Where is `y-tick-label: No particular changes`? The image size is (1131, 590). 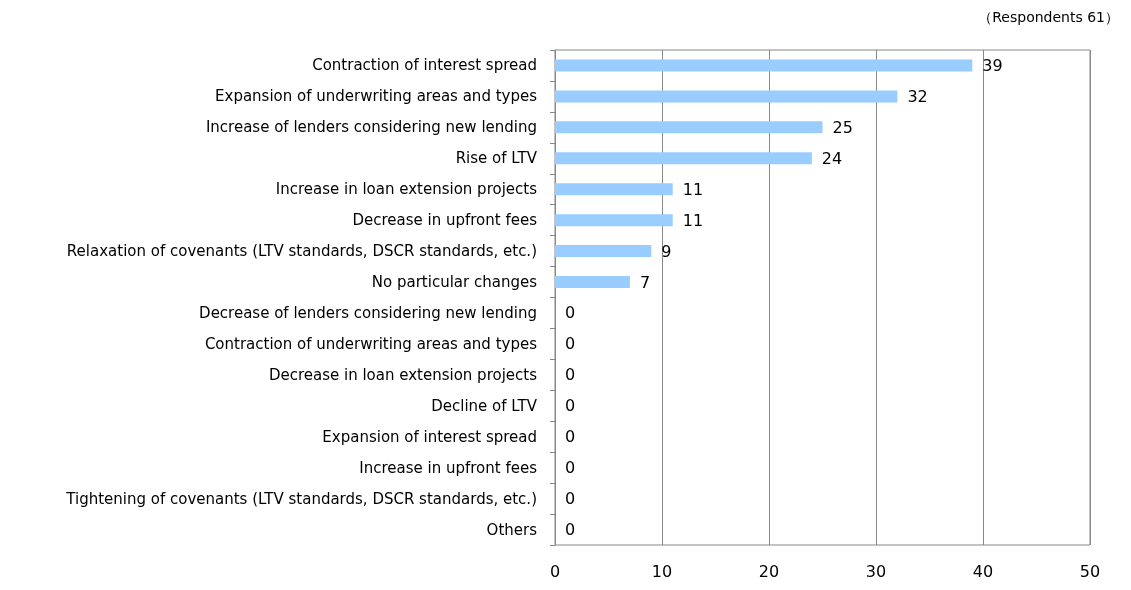
y-tick-label: No particular changes is located at coordinates (454, 282).